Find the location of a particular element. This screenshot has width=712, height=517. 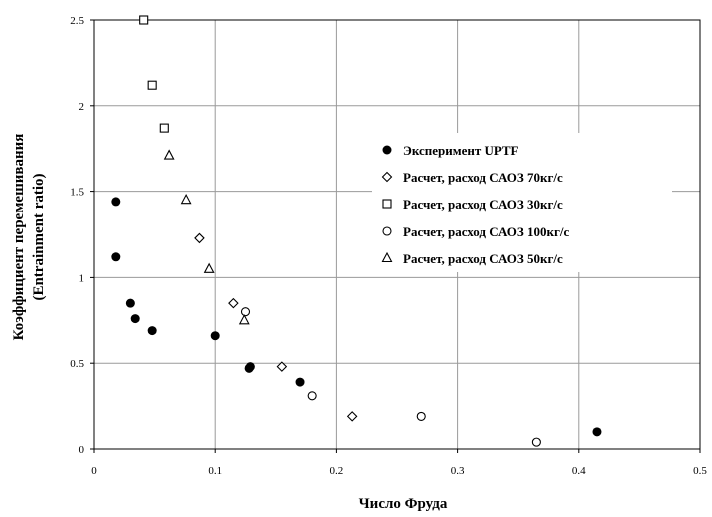

legend-label-series-4: Расчет, расход САОЗ 100кг/с is located at coordinates (486, 231).